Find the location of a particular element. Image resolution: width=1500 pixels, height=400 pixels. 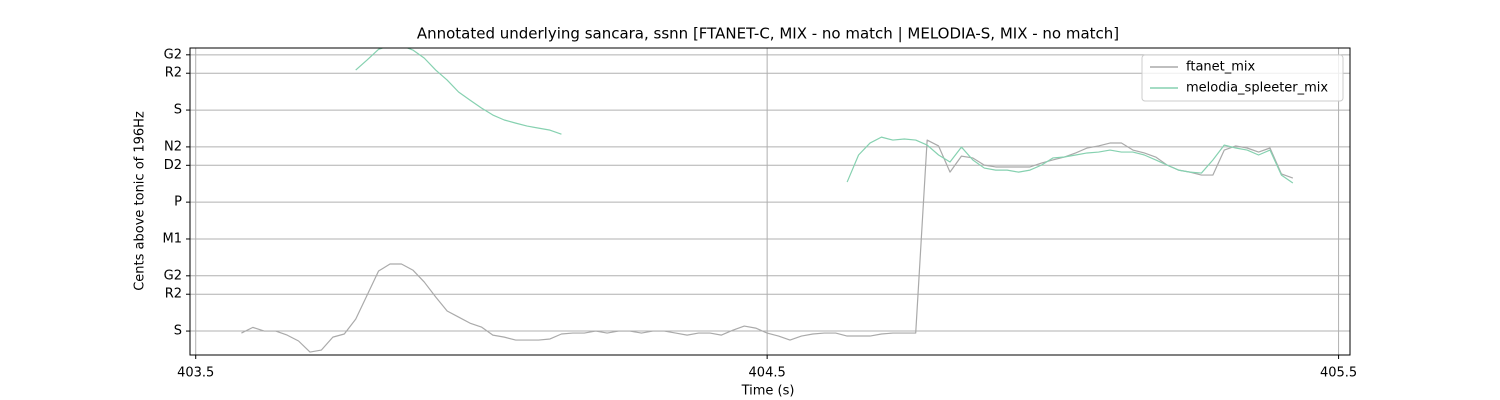

y-axis-label: Cents above tonic of 196Hz is located at coordinates (140, 201).